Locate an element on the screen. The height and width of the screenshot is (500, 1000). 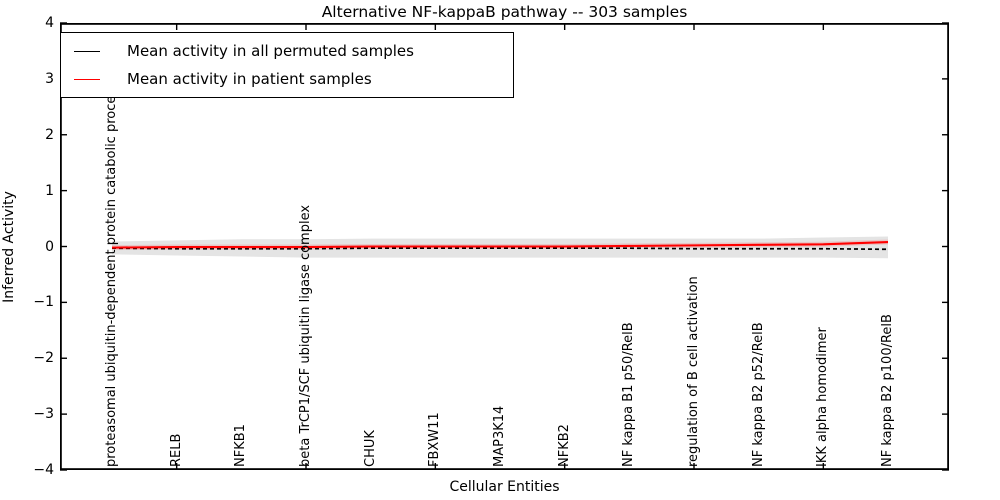
legend-label: Mean activity in all permuted samples is located at coordinates (270, 51).